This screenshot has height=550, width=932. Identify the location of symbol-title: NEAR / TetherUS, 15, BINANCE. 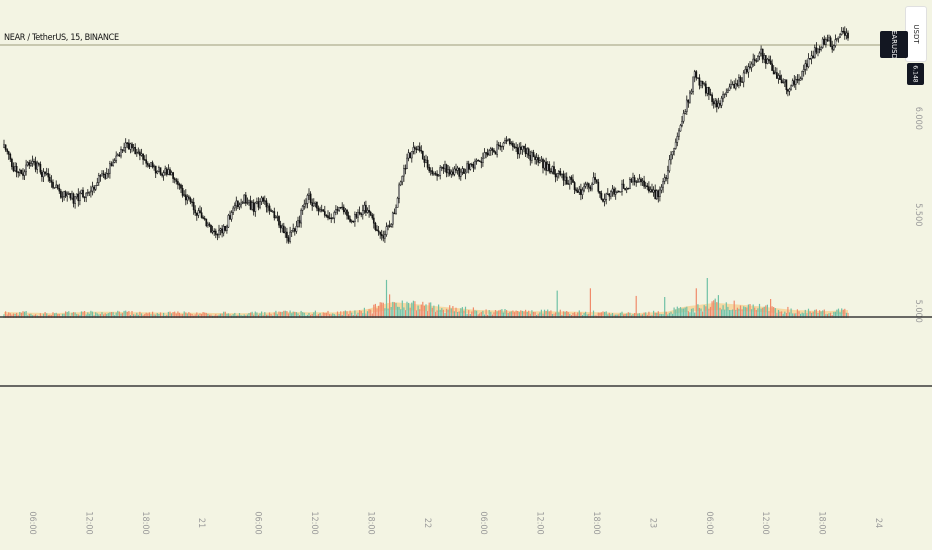
(61, 38).